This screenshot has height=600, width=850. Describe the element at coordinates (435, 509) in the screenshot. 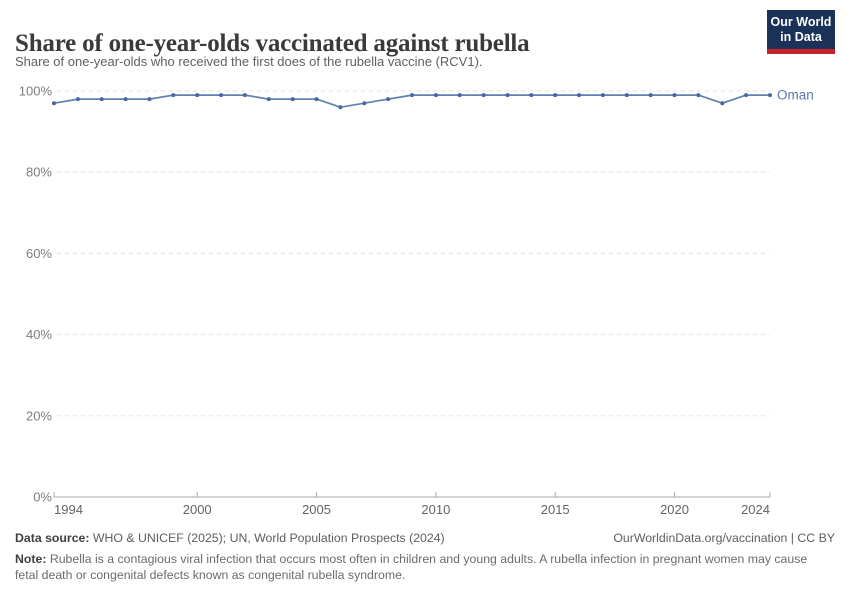

I see `x-axis-tick-label: 2010` at that location.